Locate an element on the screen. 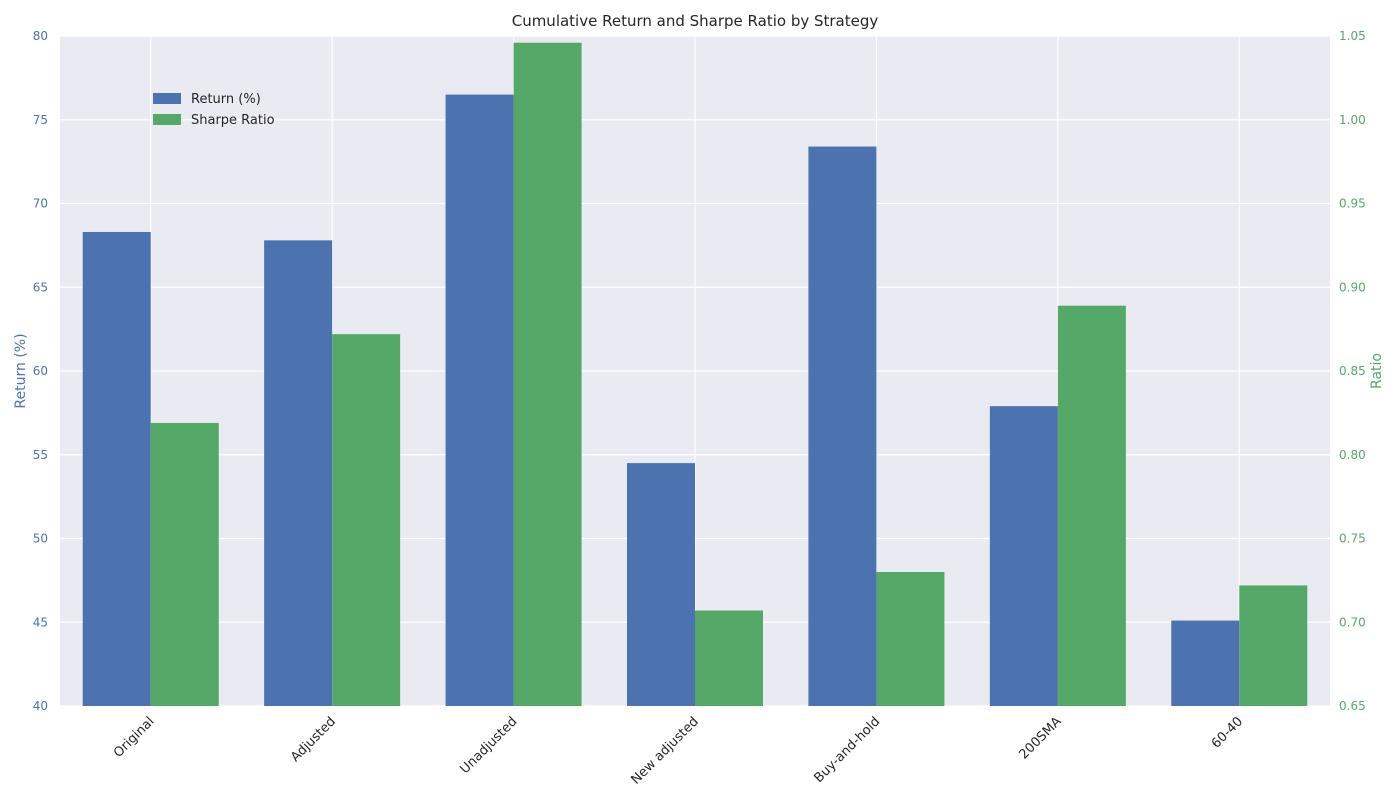  x-tick-label: Adjusted is located at coordinates (313, 739).